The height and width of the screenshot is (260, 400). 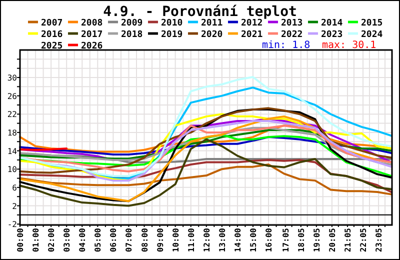 What do you see at coordinates (15, 187) in the screenshot?
I see `y-tick-label: 6` at bounding box center [15, 187].